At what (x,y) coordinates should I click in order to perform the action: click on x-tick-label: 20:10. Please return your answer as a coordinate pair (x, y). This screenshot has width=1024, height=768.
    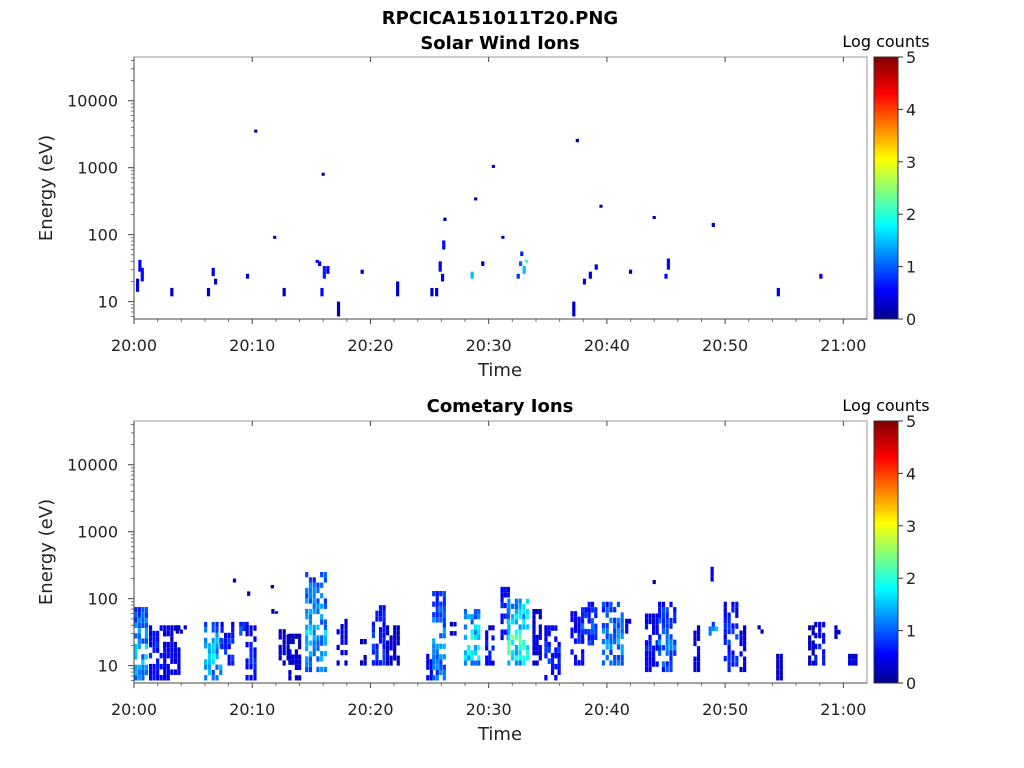
    Looking at the image, I should click on (252, 709).